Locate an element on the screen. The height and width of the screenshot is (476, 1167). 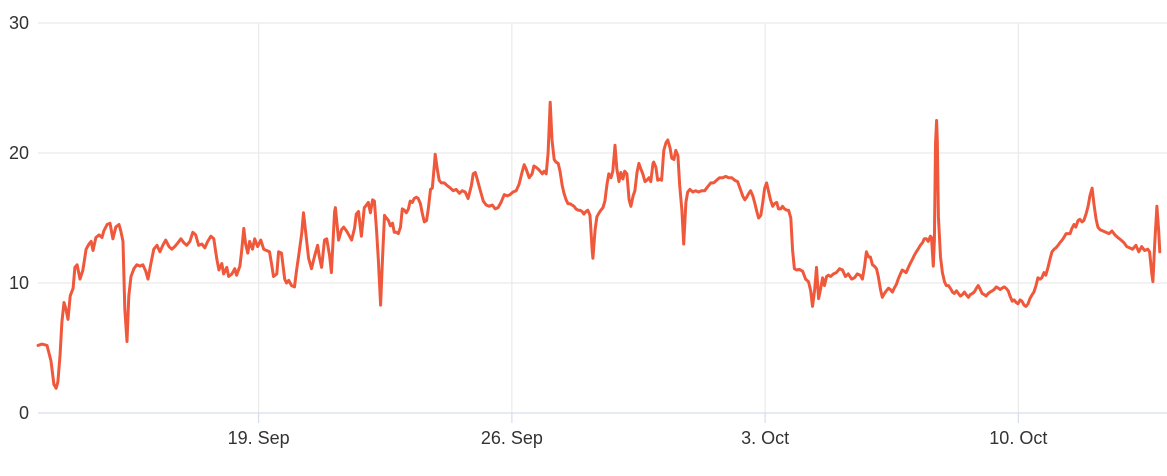
x-axis-label: 26. Sep is located at coordinates (512, 438).